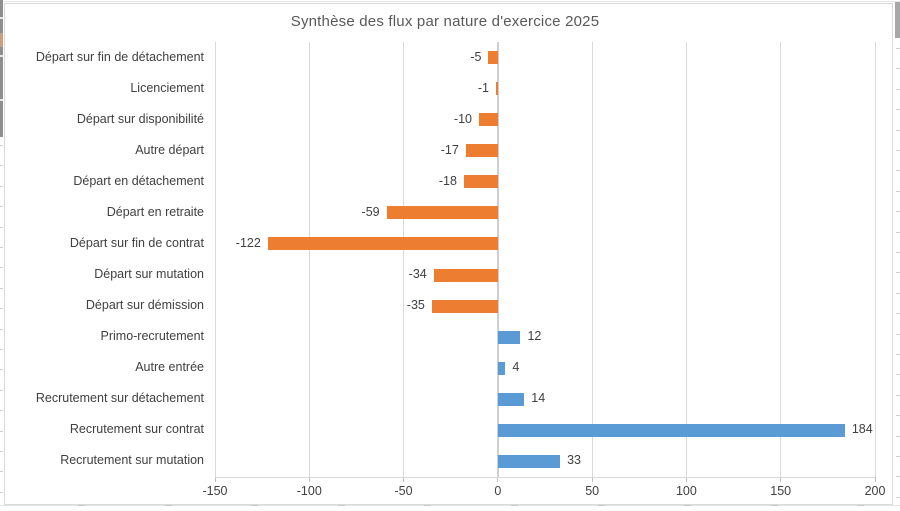 The image size is (900, 511). I want to click on x-axis-tick-label: 150, so click(781, 491).